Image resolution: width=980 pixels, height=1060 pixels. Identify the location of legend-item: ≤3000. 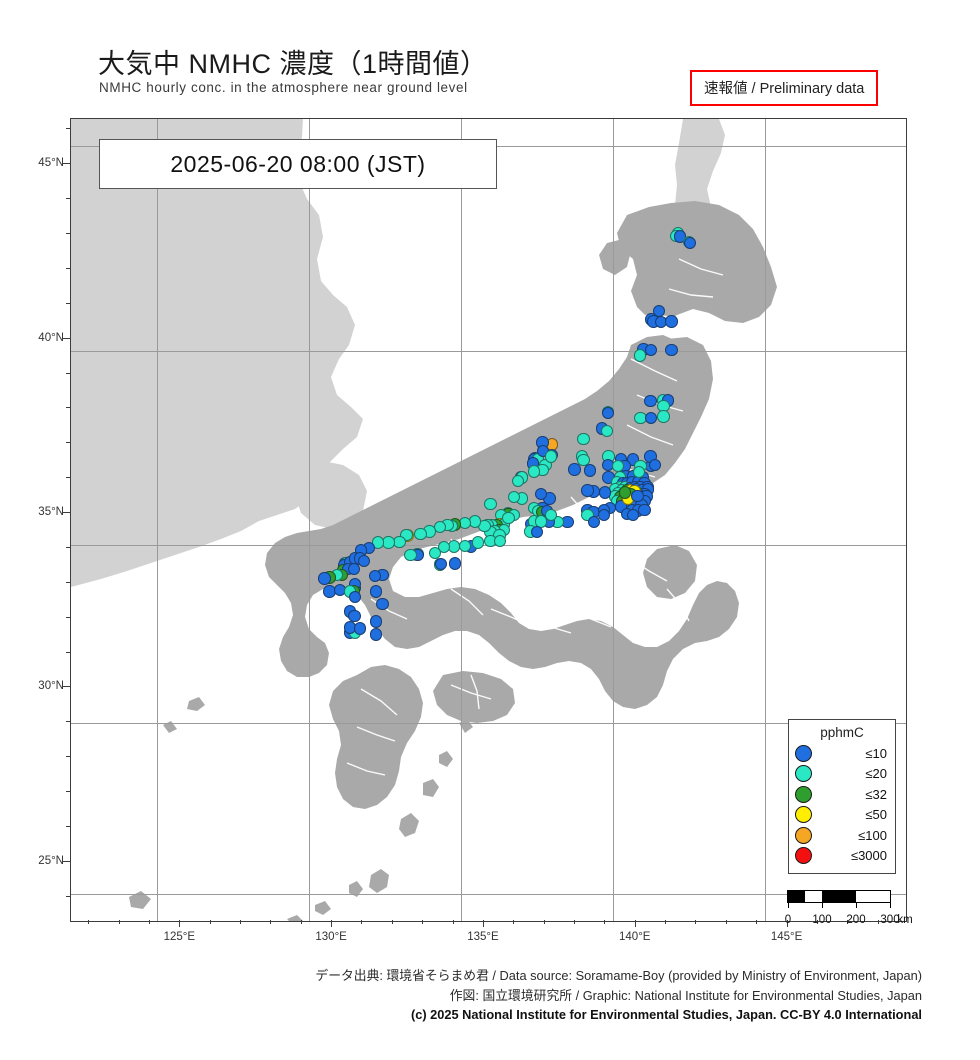
(842, 856).